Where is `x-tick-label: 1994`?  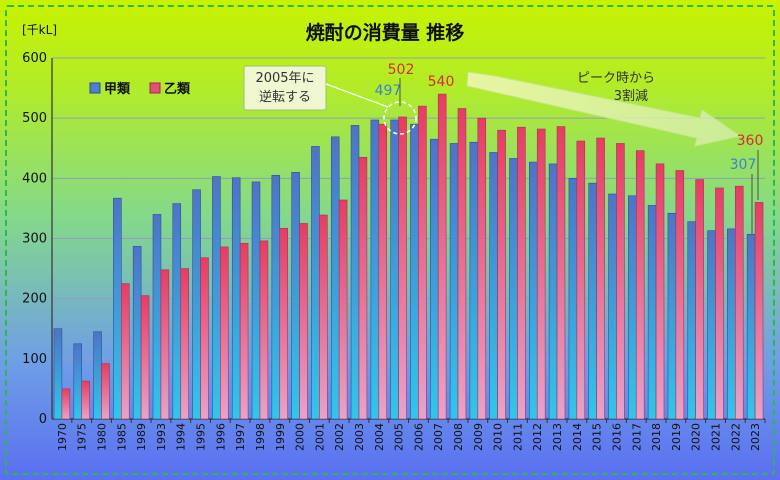
x-tick-label: 1994 is located at coordinates (181, 437).